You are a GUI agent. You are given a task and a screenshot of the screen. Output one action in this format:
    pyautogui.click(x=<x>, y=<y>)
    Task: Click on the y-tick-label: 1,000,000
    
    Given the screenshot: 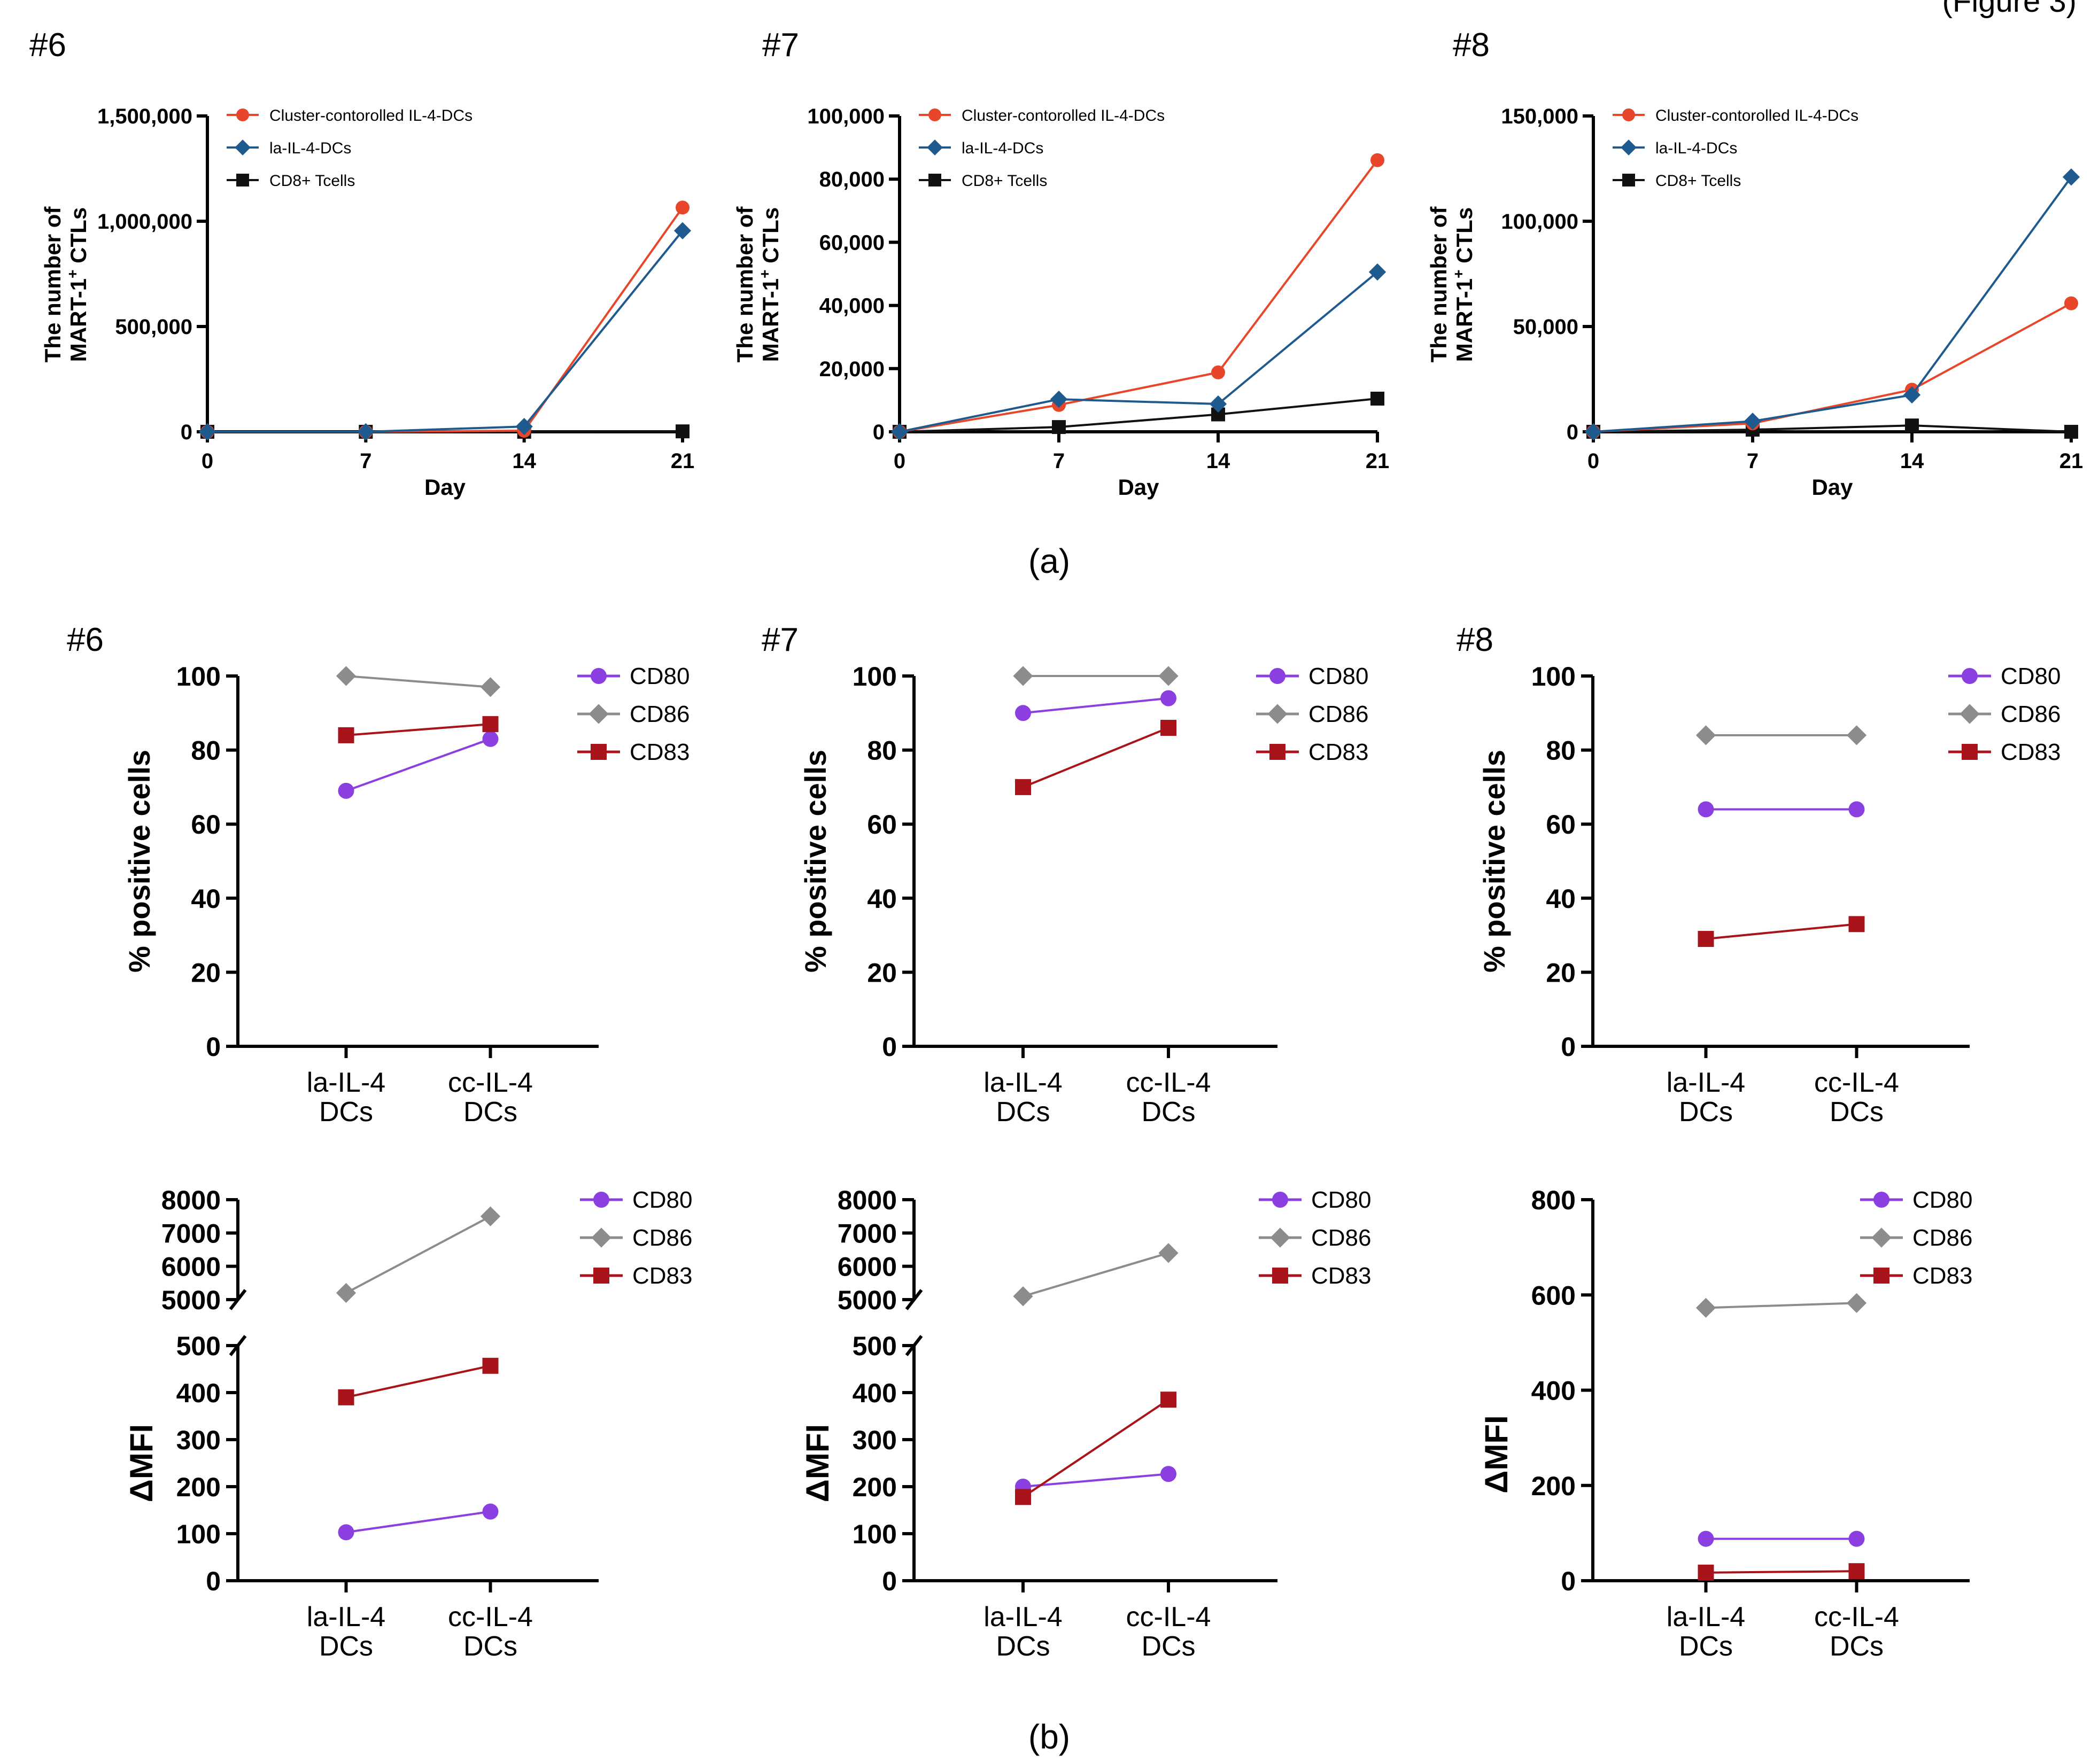 What is the action you would take?
    pyautogui.click(x=144, y=222)
    